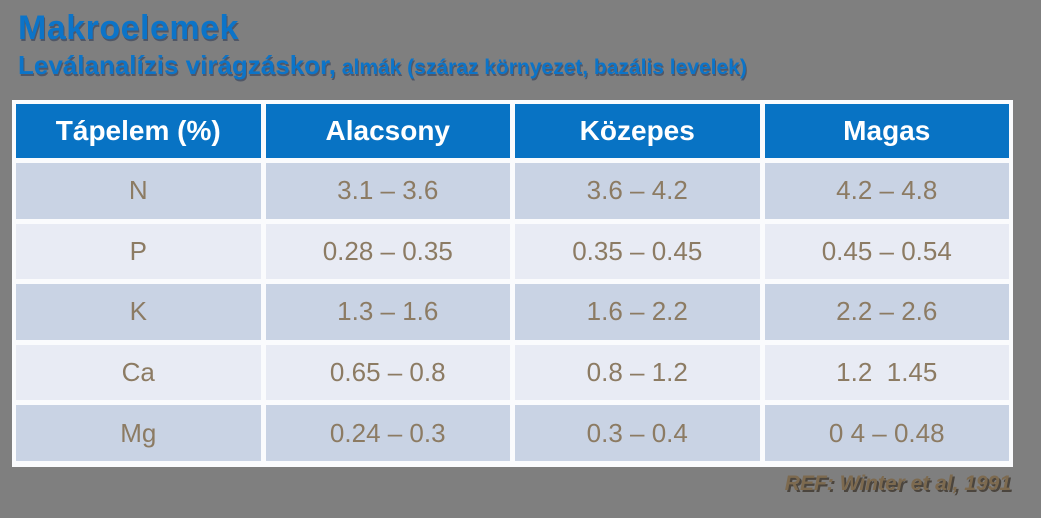  I want to click on table-cell-n-medium: 3.6 – 4.2, so click(637, 191).